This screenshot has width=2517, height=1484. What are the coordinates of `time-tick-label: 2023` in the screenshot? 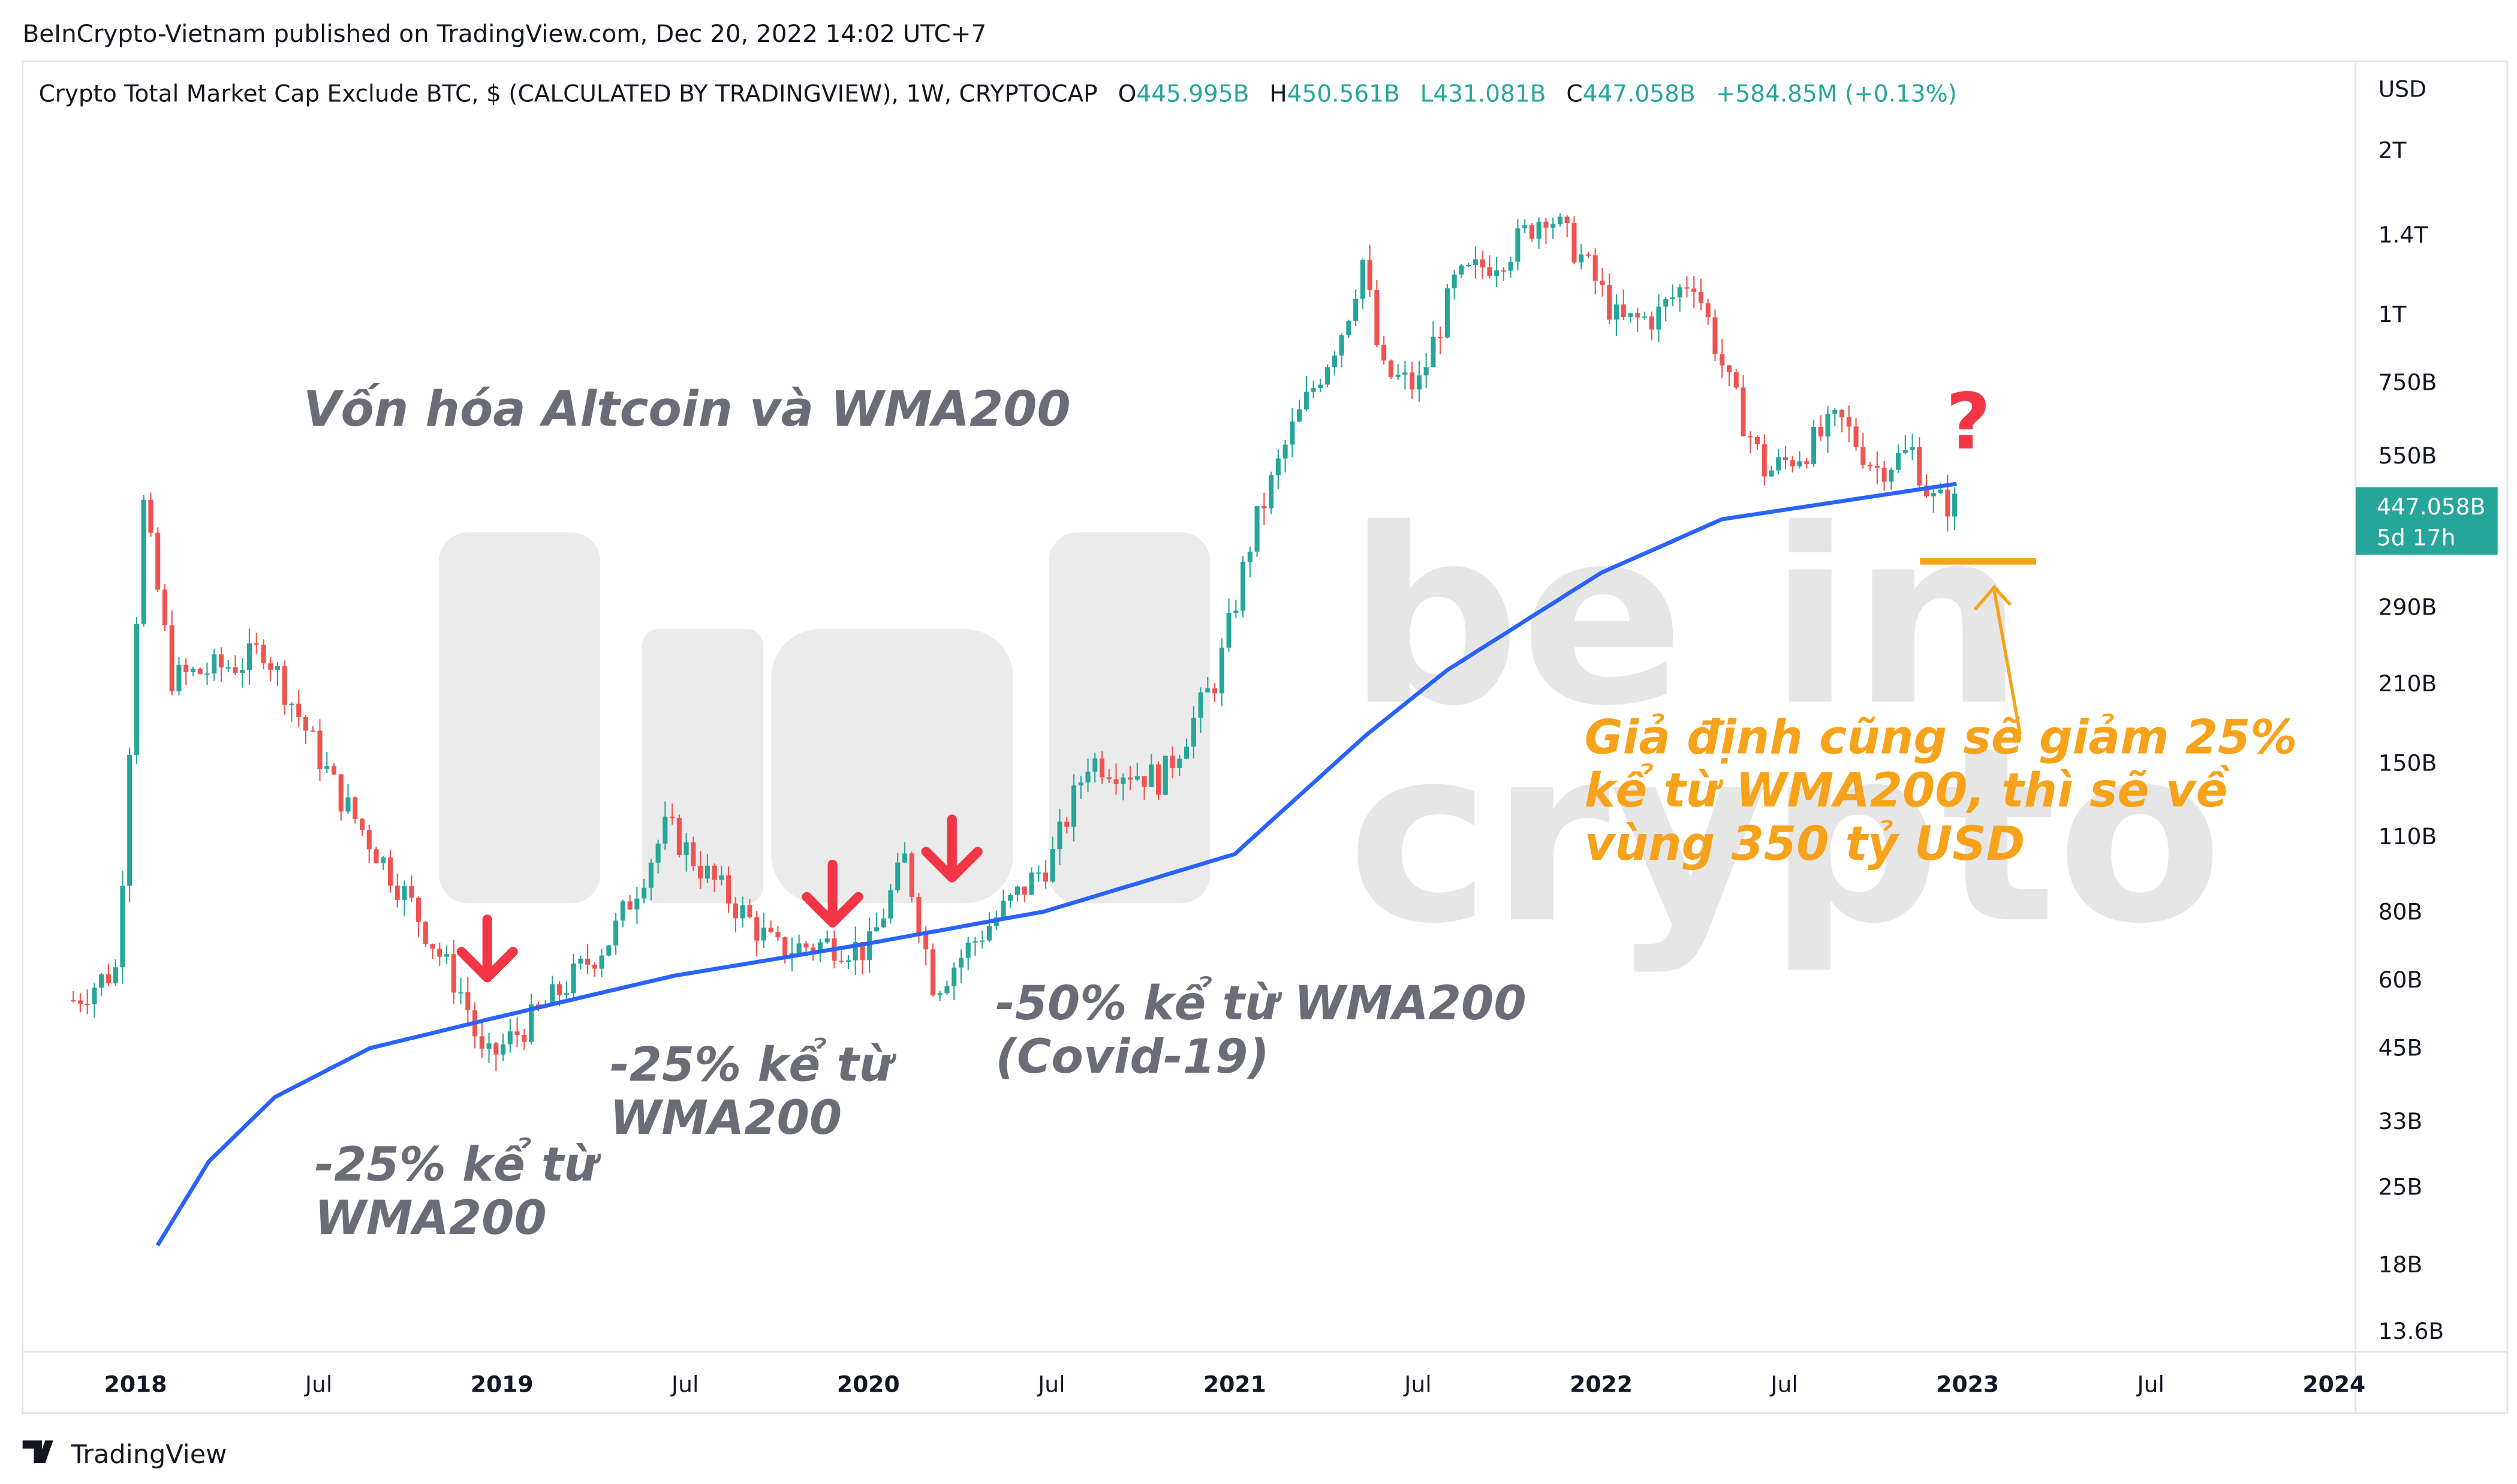 It's located at (1968, 1384).